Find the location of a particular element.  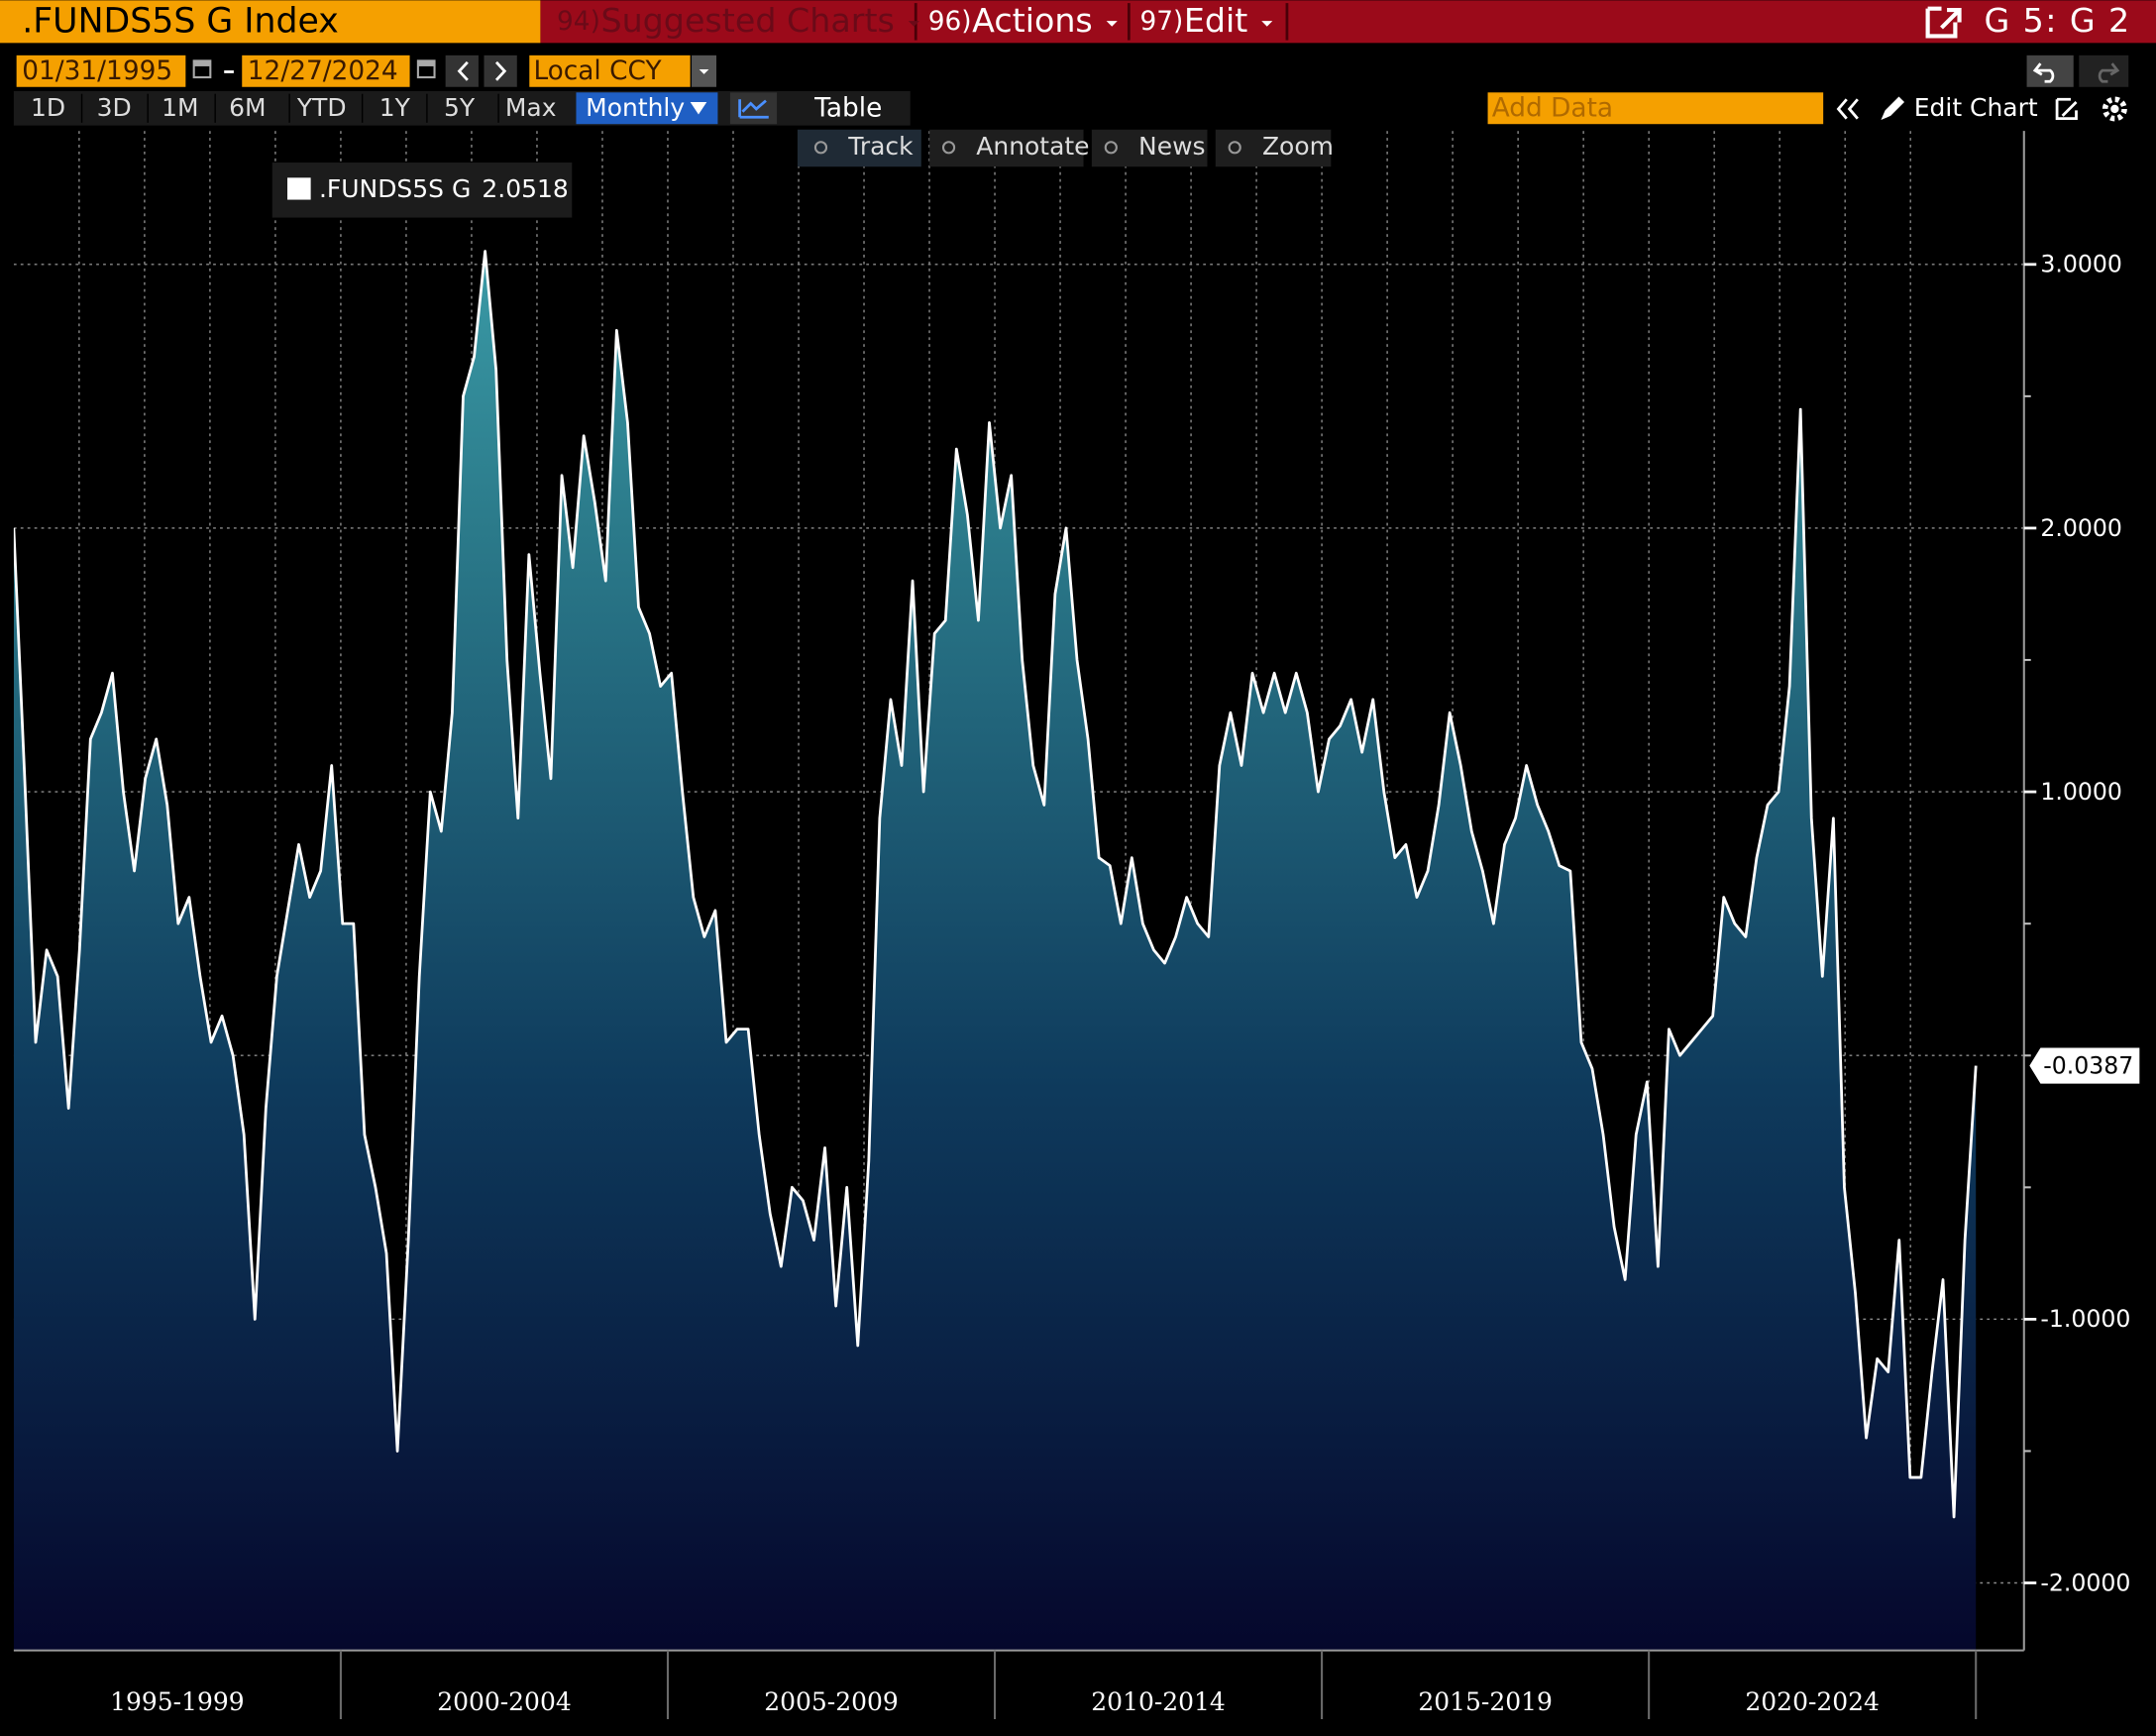

edit-icon is located at coordinates (2067, 109).